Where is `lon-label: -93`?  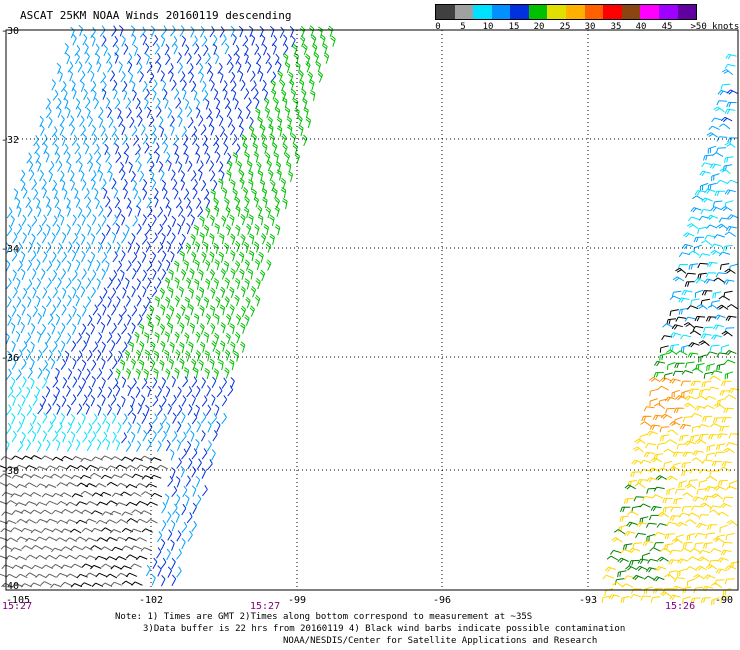
lon-label: -93 is located at coordinates (588, 600).